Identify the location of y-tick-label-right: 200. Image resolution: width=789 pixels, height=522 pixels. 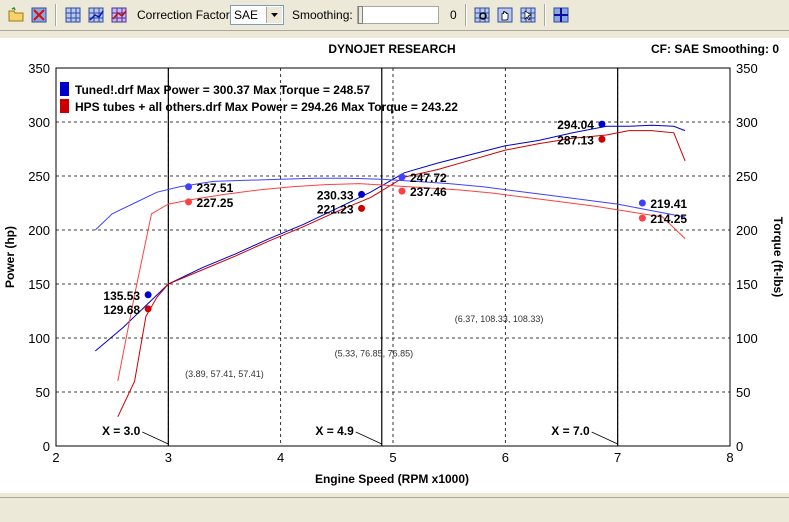
(747, 230).